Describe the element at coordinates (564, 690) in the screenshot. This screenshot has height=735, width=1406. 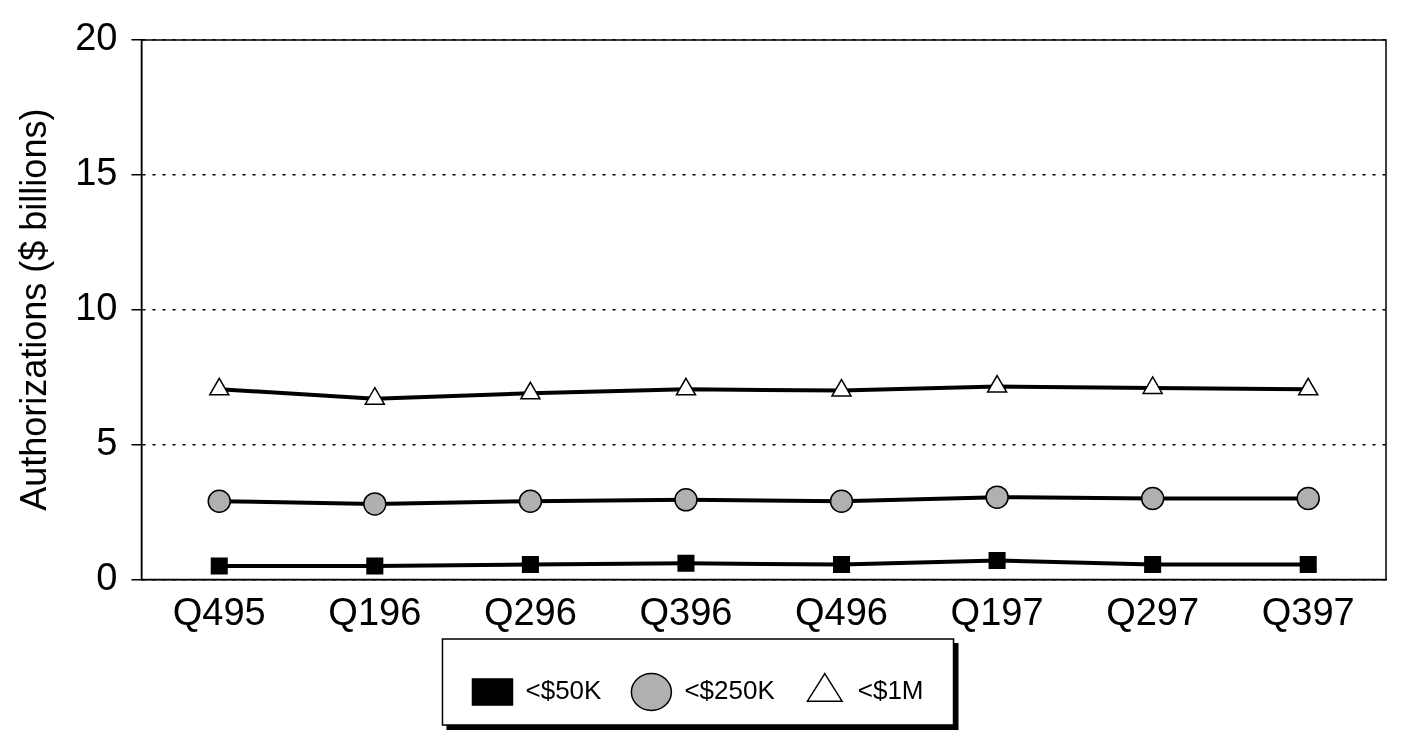
I see `legend-label: <$50K` at that location.